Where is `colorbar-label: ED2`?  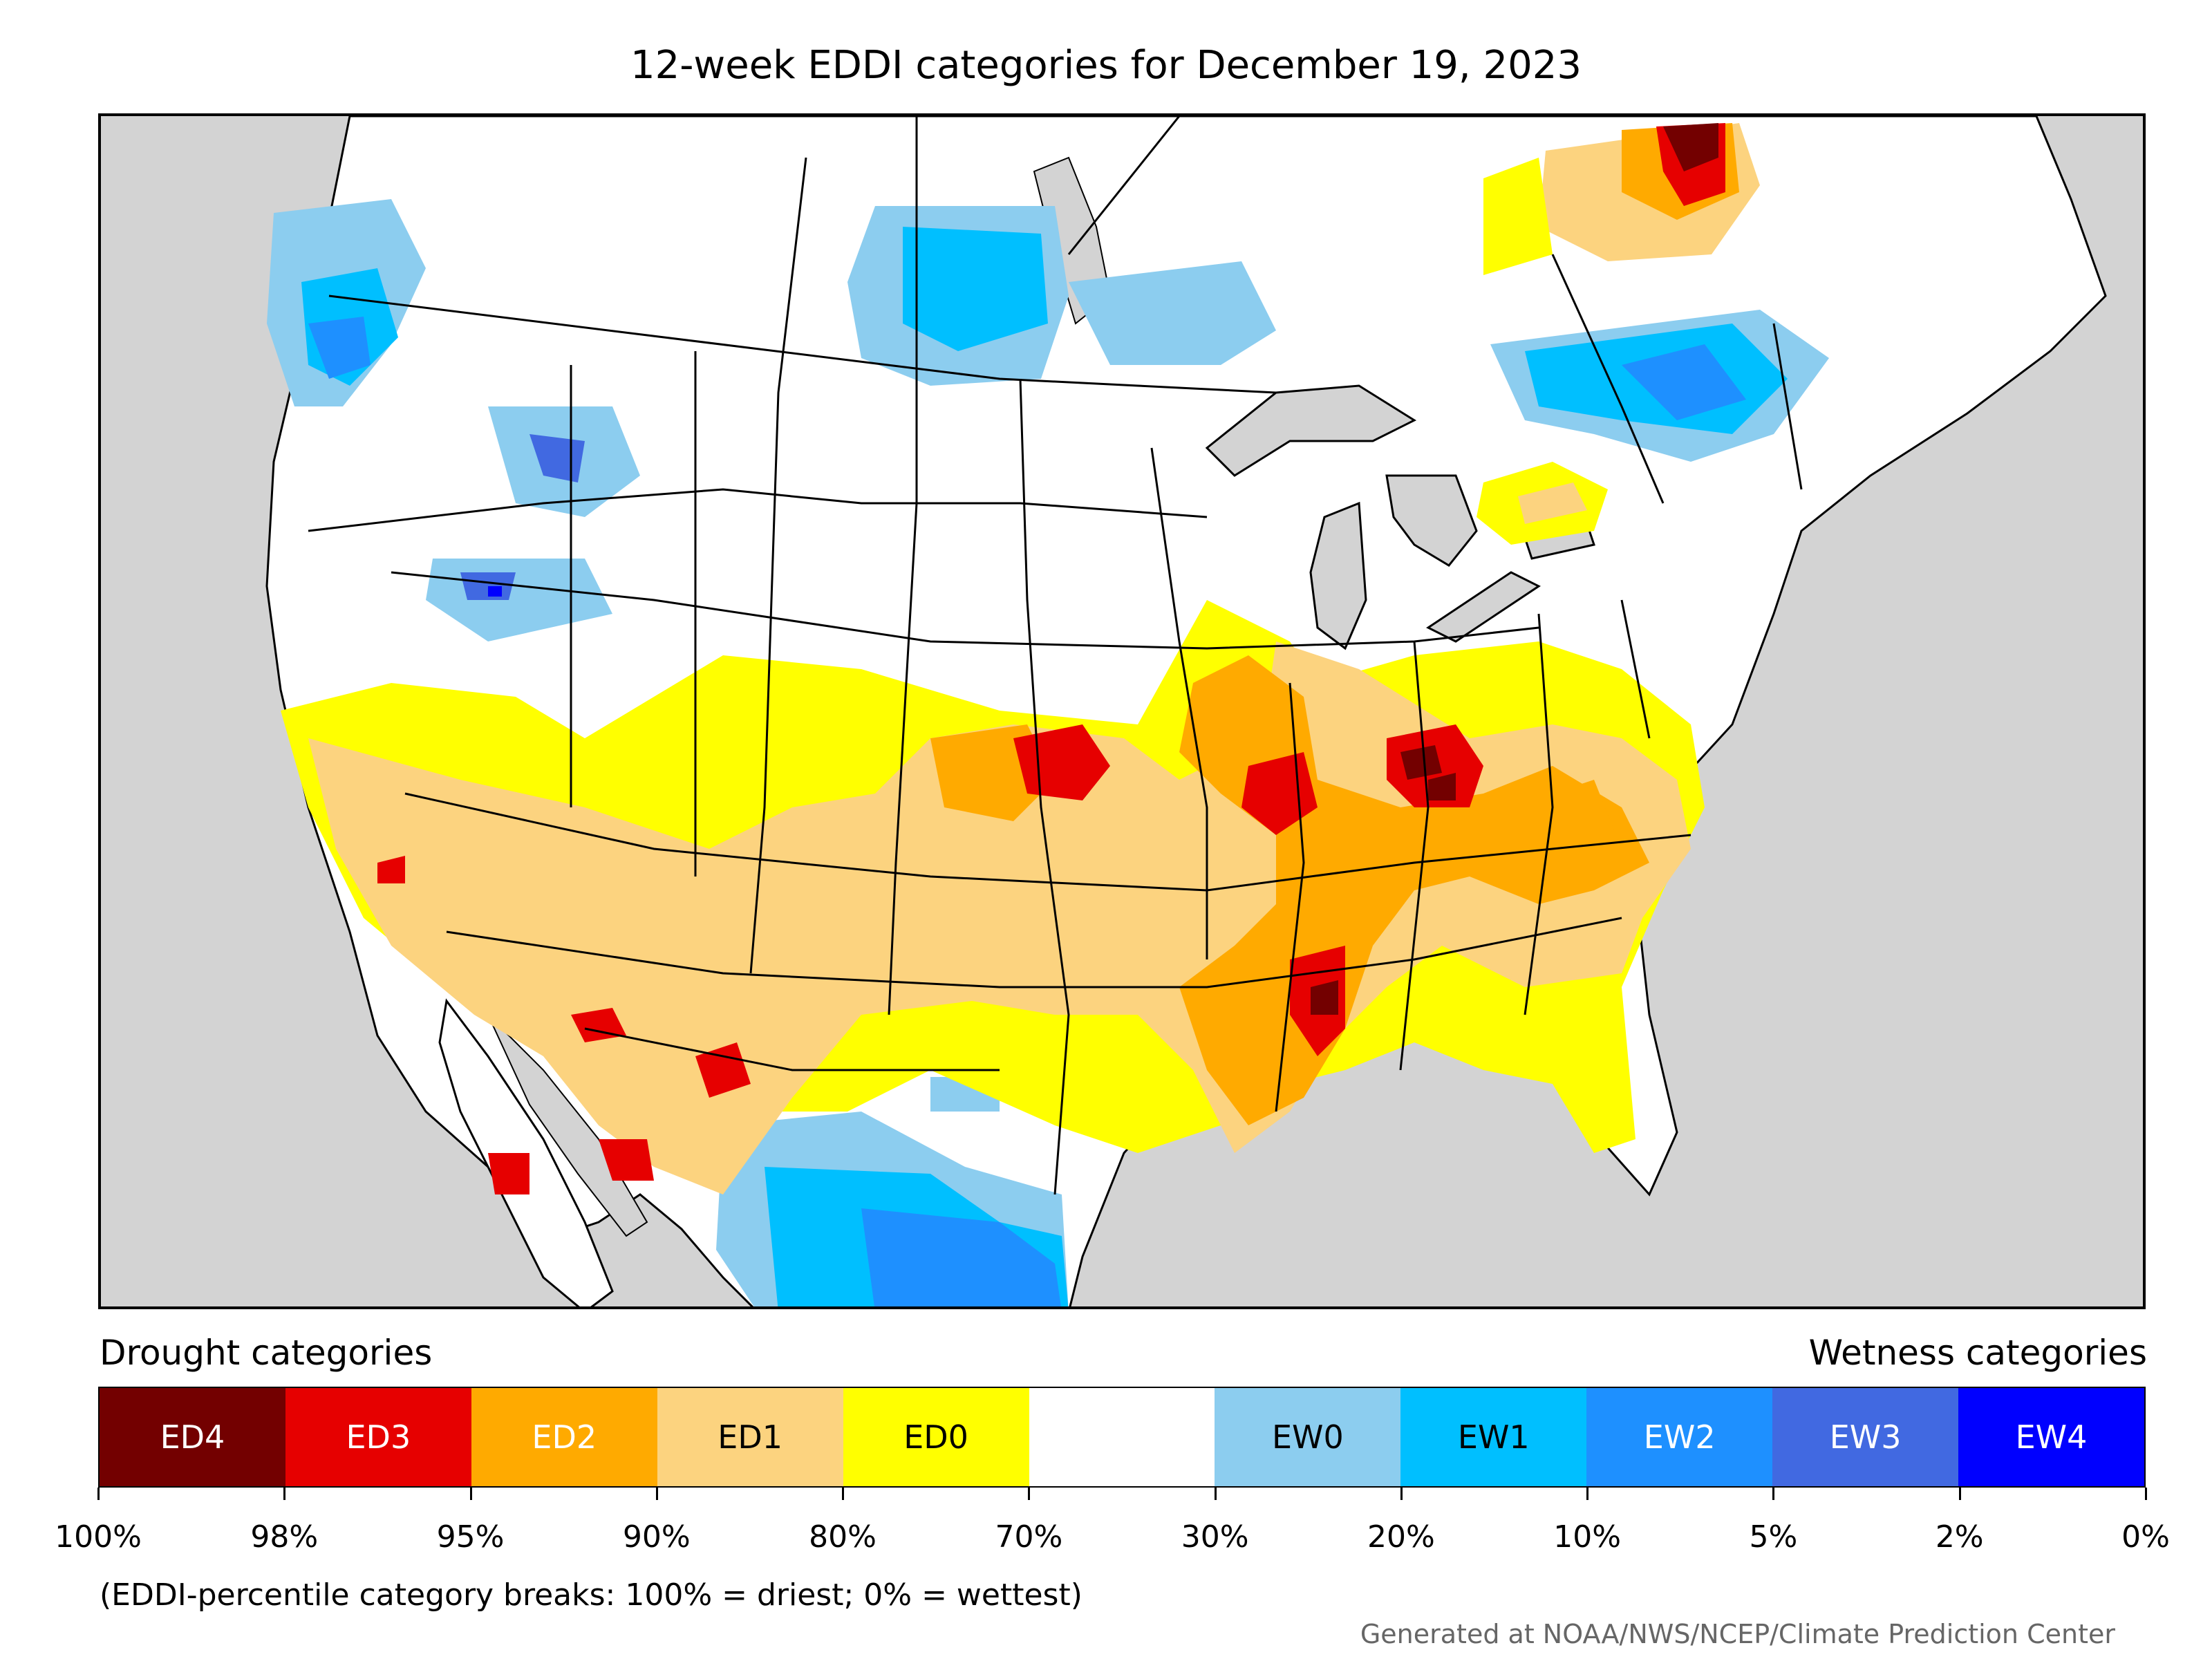 colorbar-label: ED2 is located at coordinates (564, 1437).